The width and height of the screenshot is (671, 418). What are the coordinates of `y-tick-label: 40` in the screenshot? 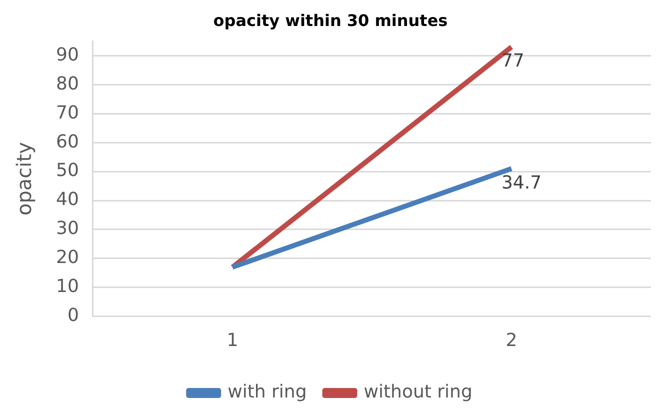 It's located at (67, 199).